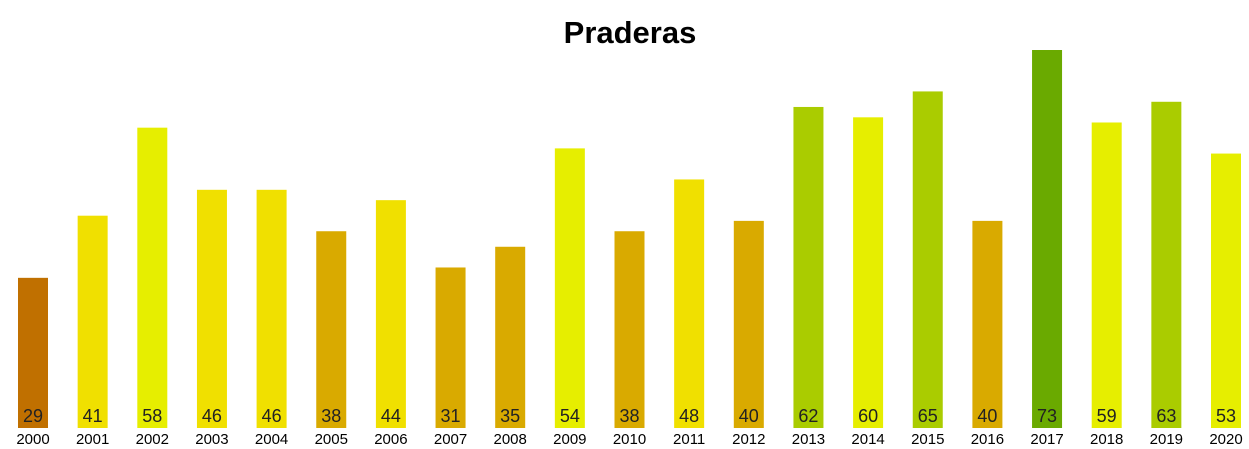 This screenshot has width=1249, height=449. What do you see at coordinates (987, 439) in the screenshot?
I see `x-tick-label: 2016` at bounding box center [987, 439].